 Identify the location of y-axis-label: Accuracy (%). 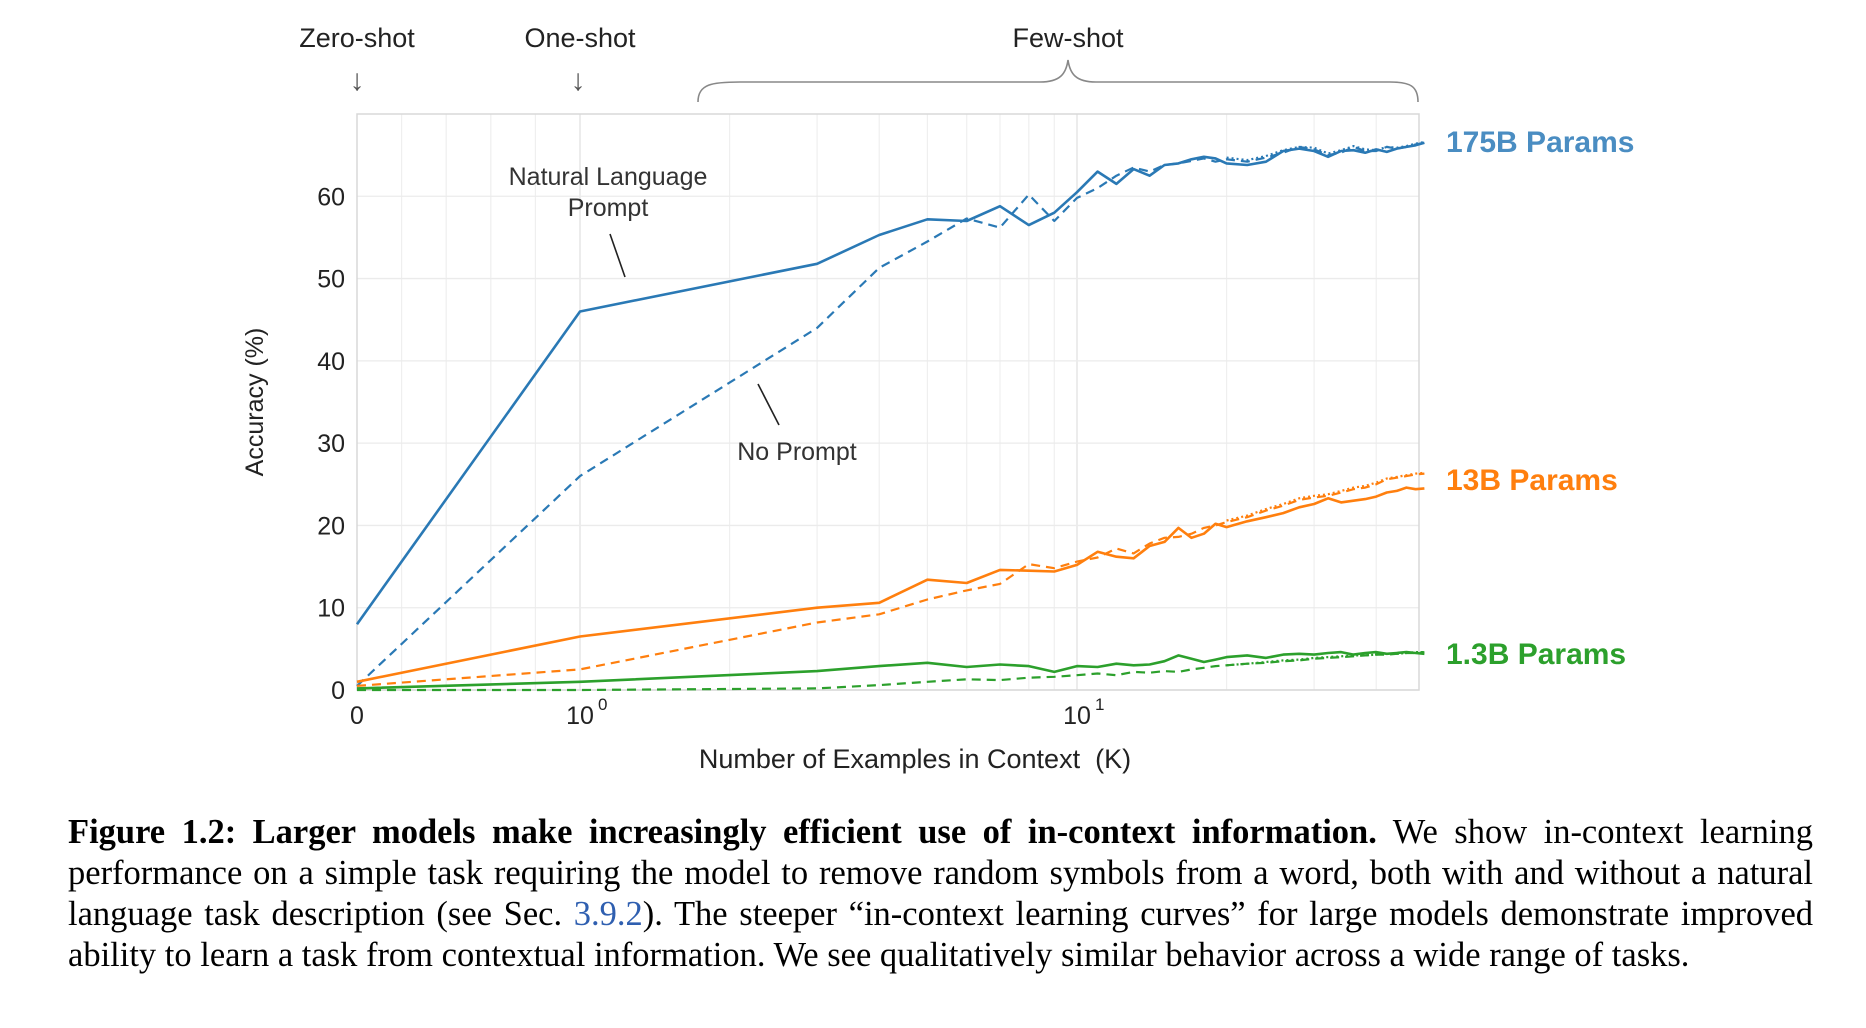
(255, 402).